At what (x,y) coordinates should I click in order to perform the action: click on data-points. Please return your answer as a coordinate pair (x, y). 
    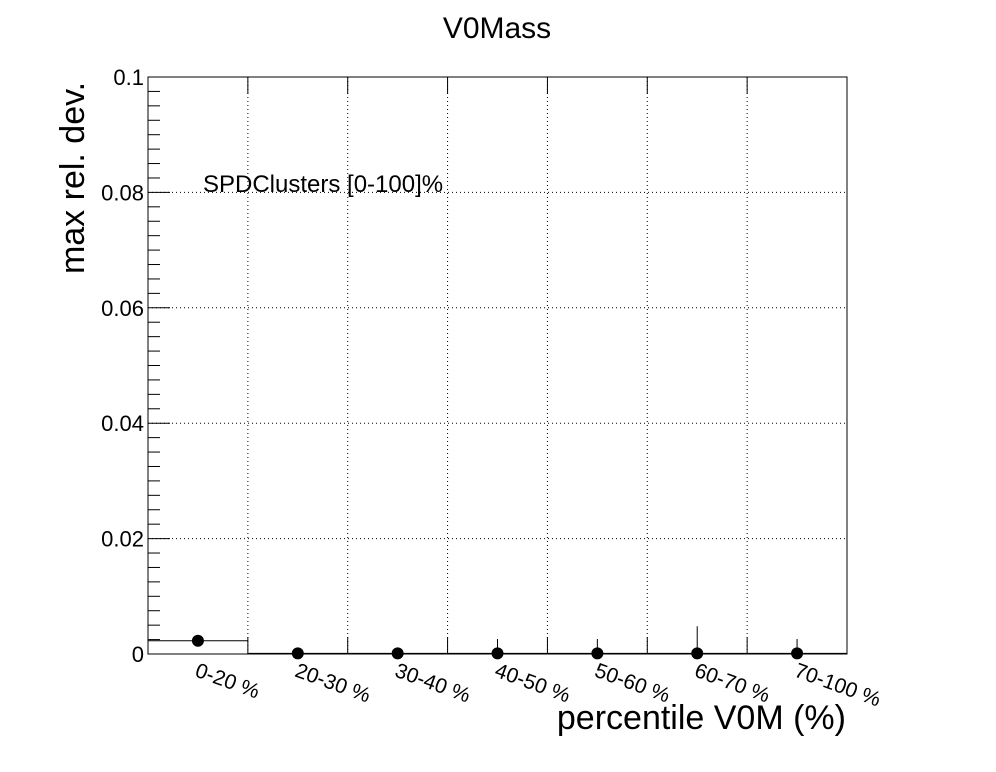
    Looking at the image, I should click on (497, 643).